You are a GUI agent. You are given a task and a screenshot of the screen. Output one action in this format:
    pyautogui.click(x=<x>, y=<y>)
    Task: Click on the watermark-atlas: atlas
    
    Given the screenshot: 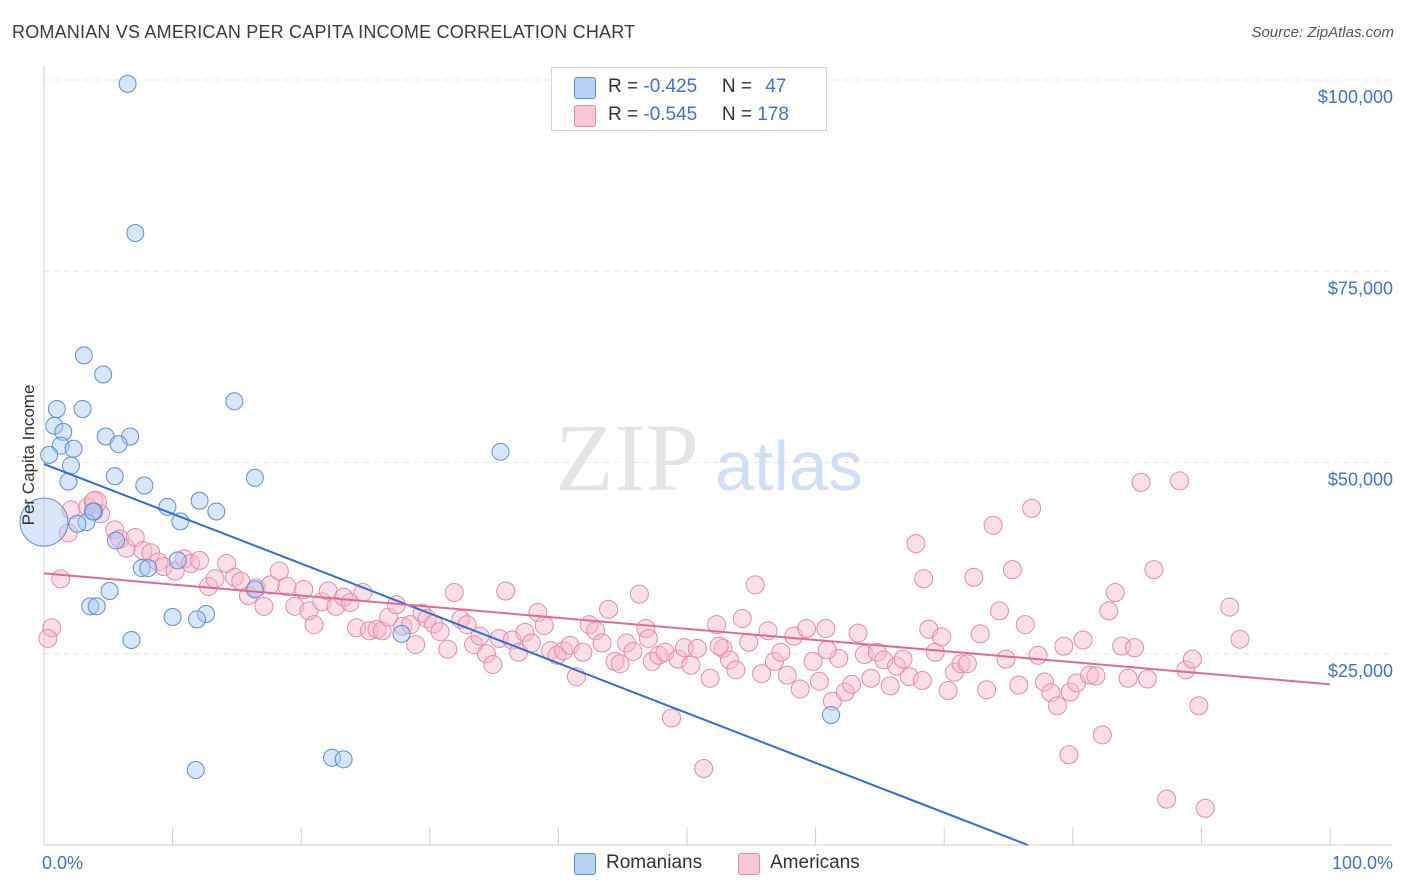 What is the action you would take?
    pyautogui.click(x=789, y=466)
    